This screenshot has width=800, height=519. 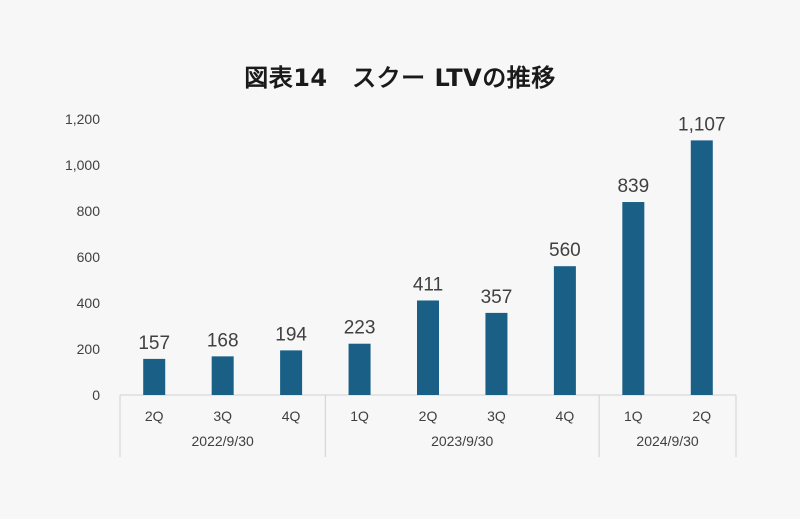 I want to click on group-label: 2024/9/30, so click(x=667, y=441).